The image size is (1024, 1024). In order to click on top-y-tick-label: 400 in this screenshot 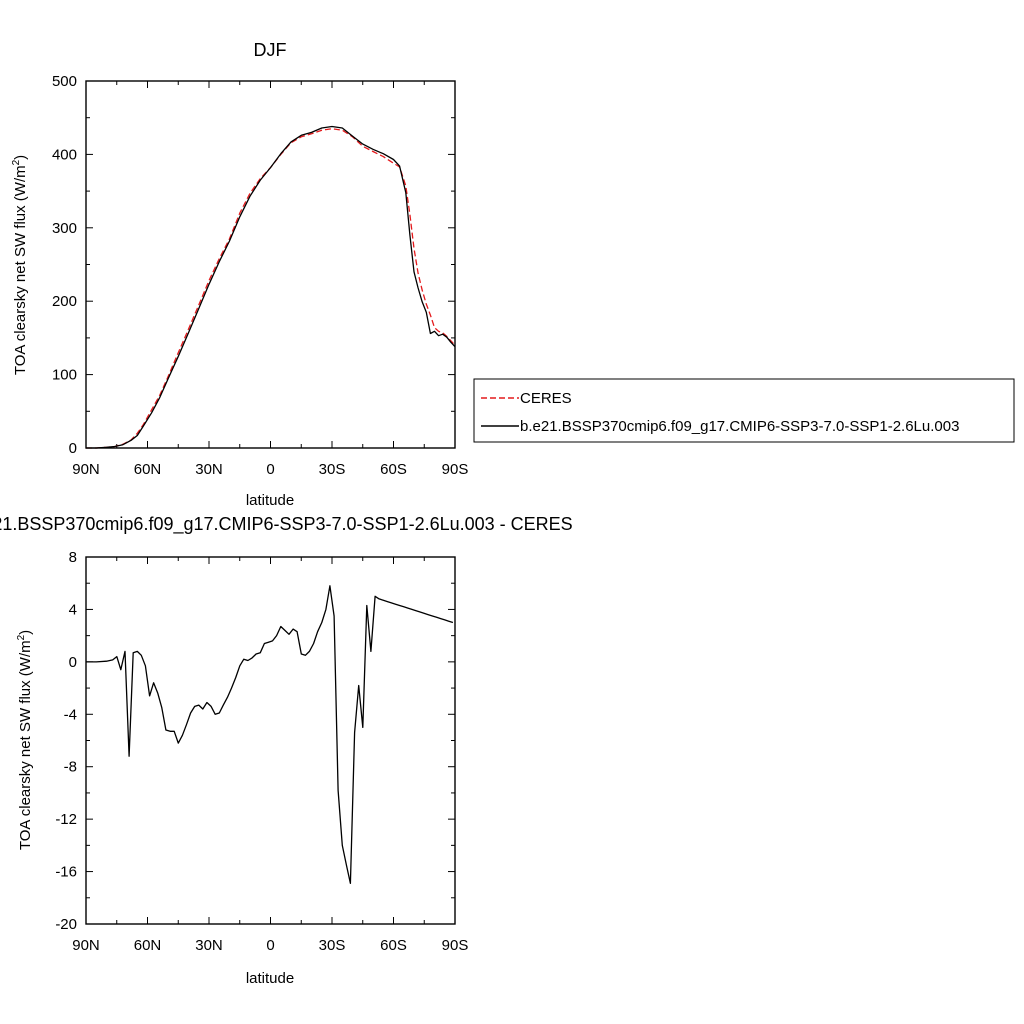, I will do `click(64, 154)`.